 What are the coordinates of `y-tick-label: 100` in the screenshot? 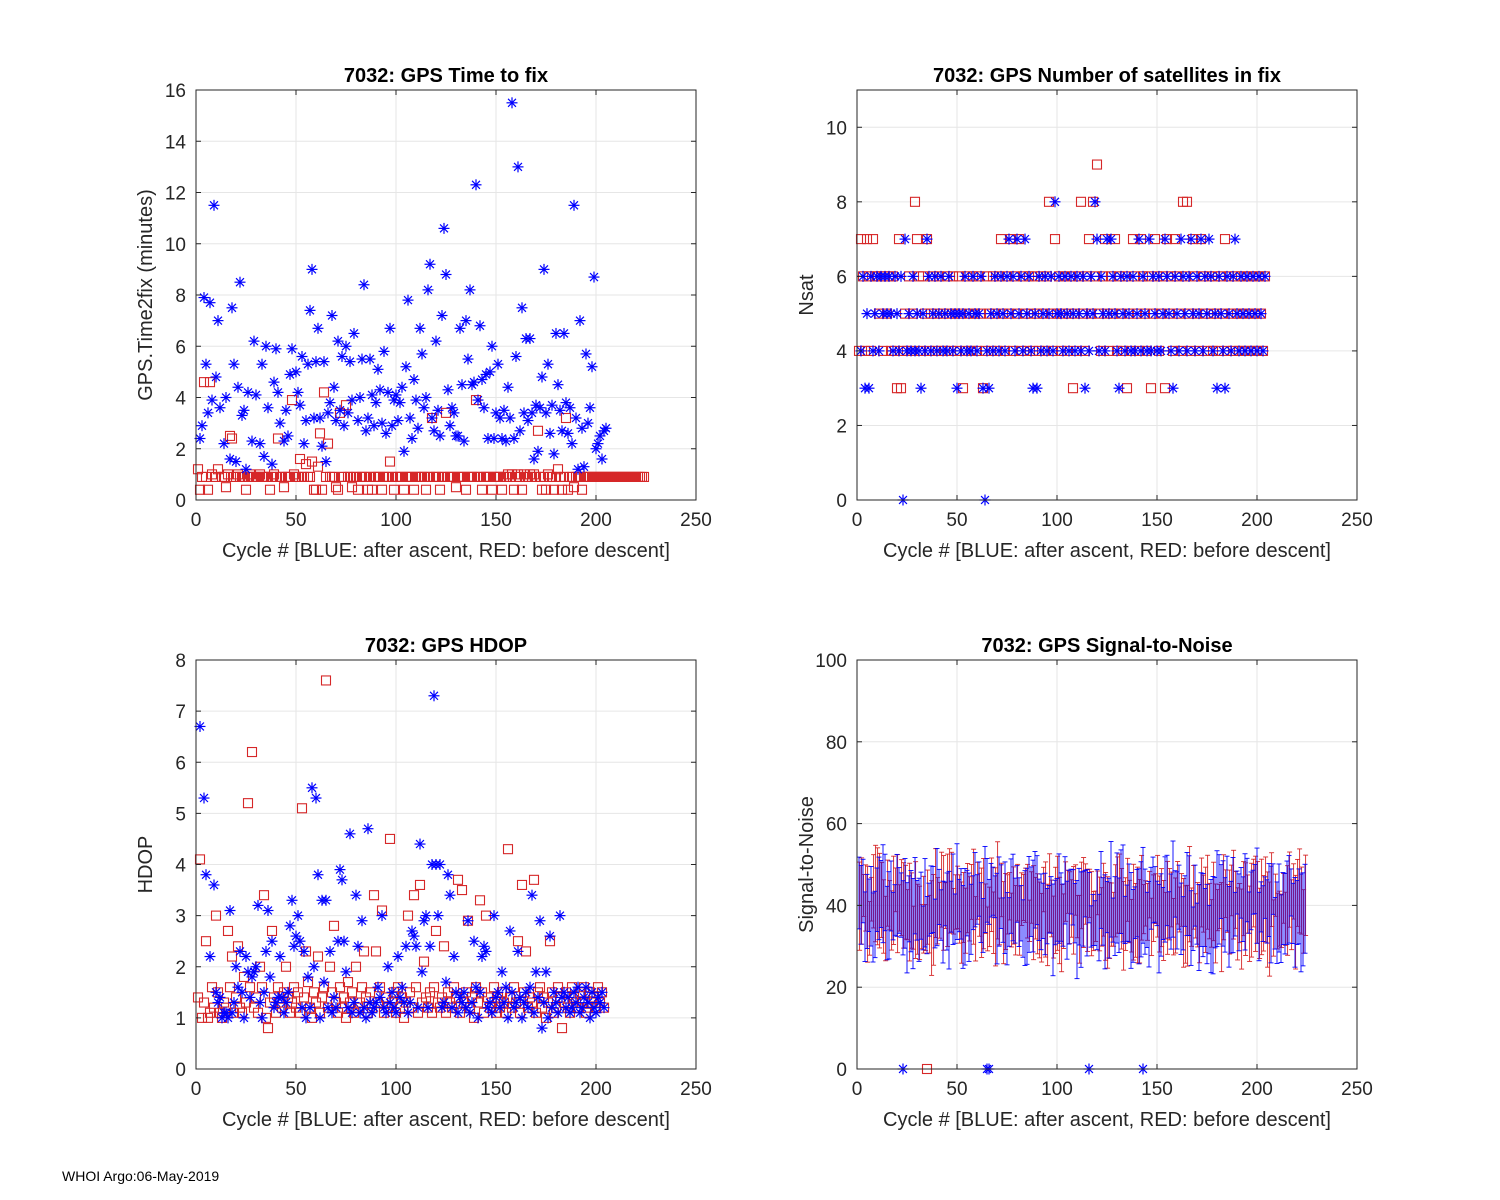 It's located at (831, 661).